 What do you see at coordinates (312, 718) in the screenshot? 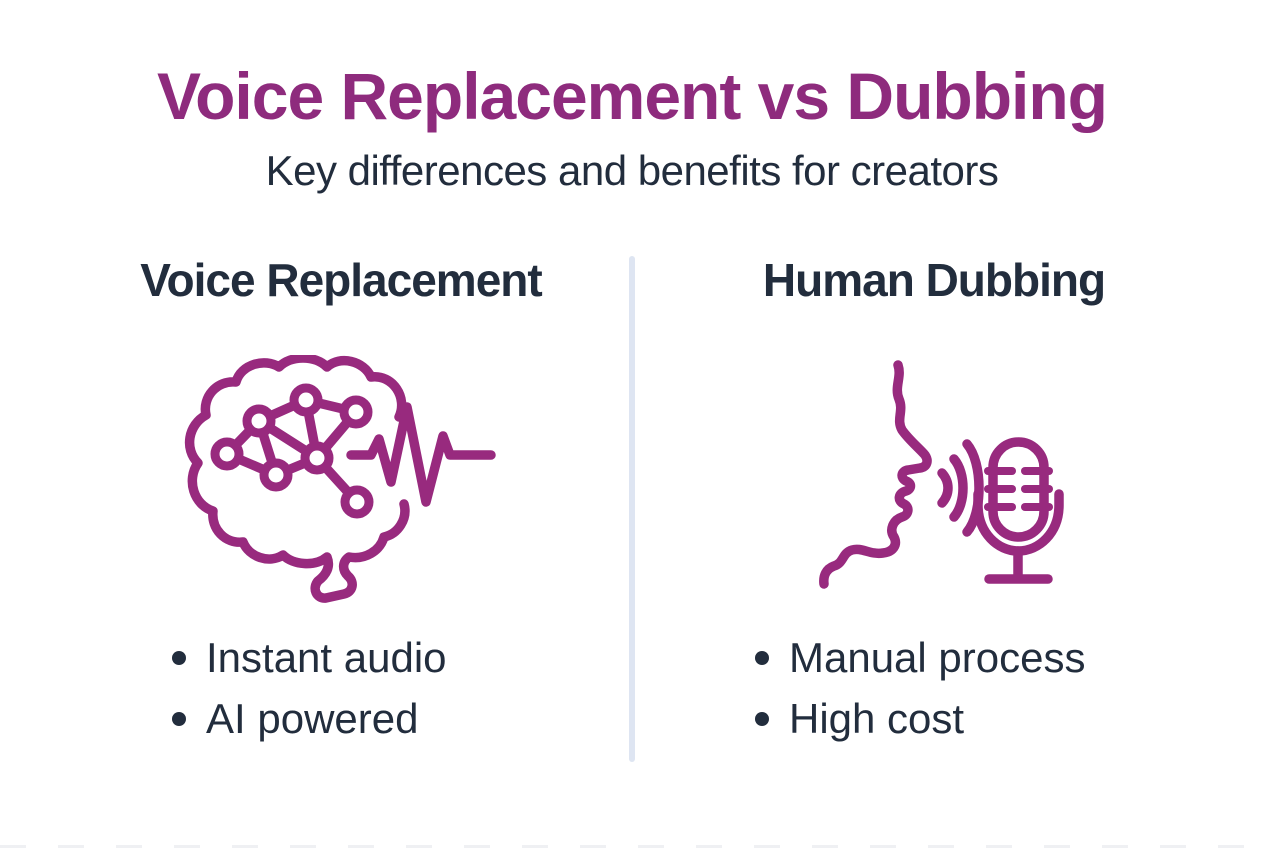
I see `bullet-text: AI powered` at bounding box center [312, 718].